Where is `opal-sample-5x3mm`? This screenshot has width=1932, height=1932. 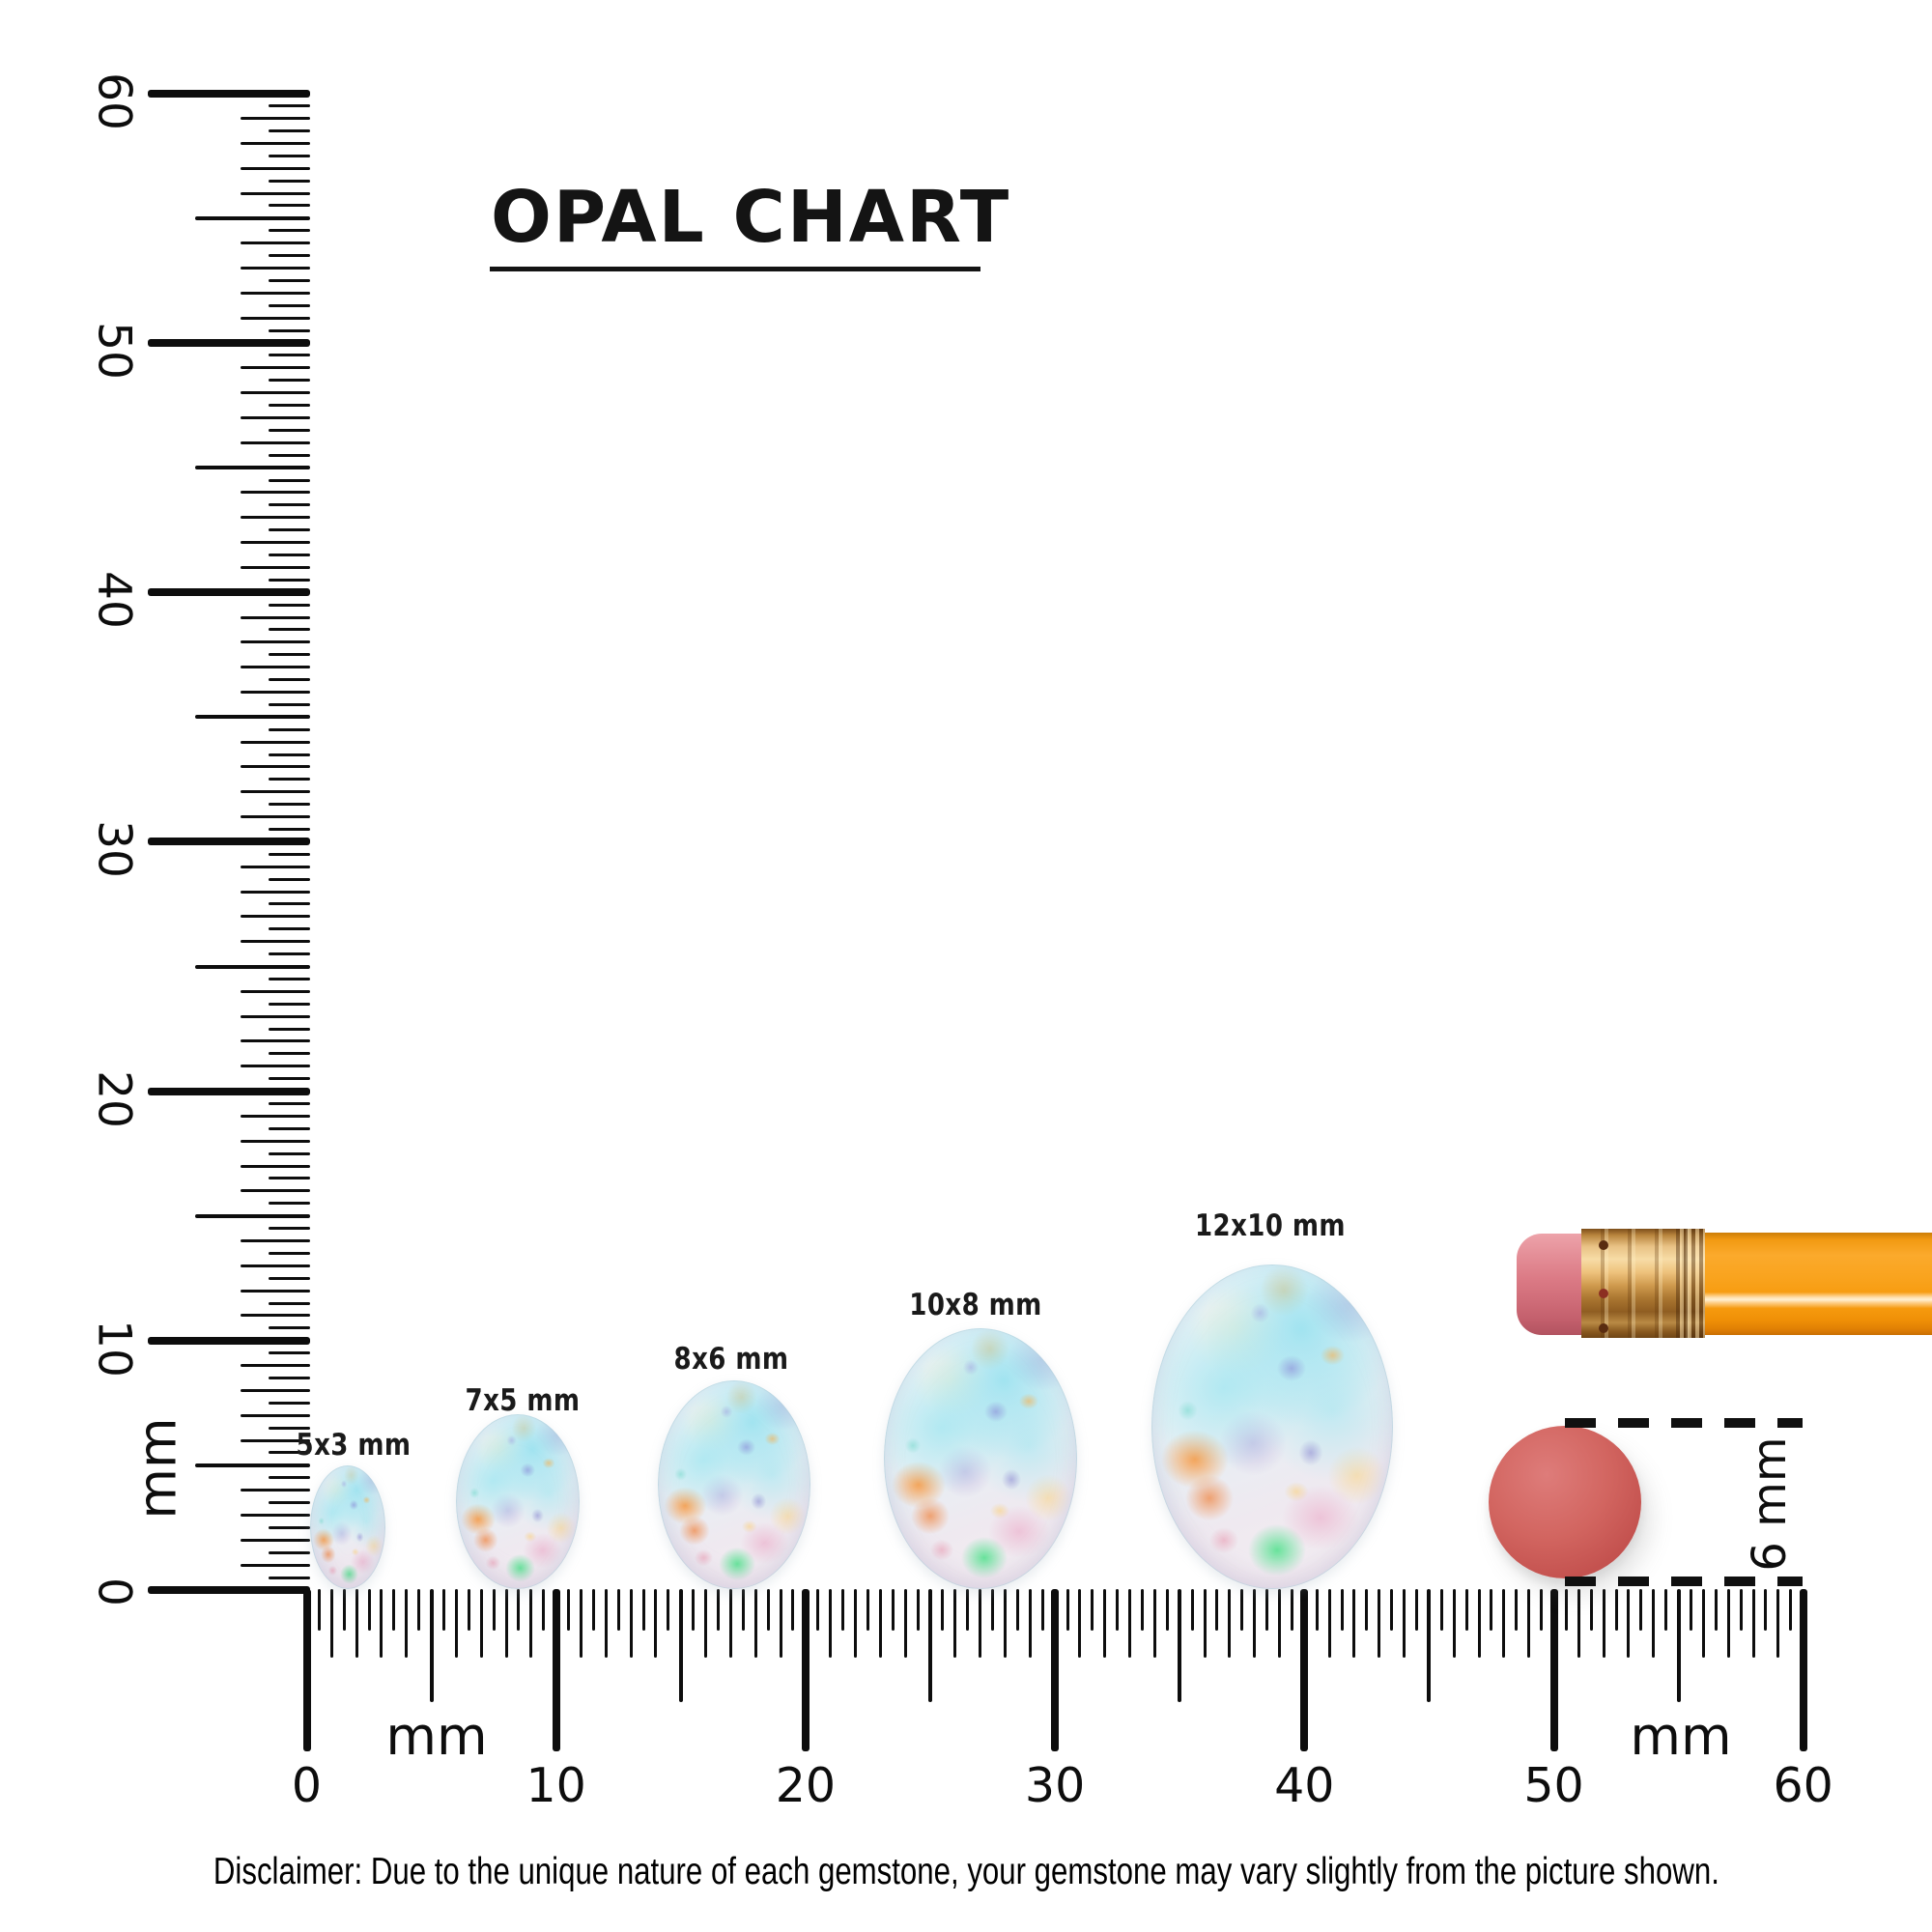 opal-sample-5x3mm is located at coordinates (347, 1527).